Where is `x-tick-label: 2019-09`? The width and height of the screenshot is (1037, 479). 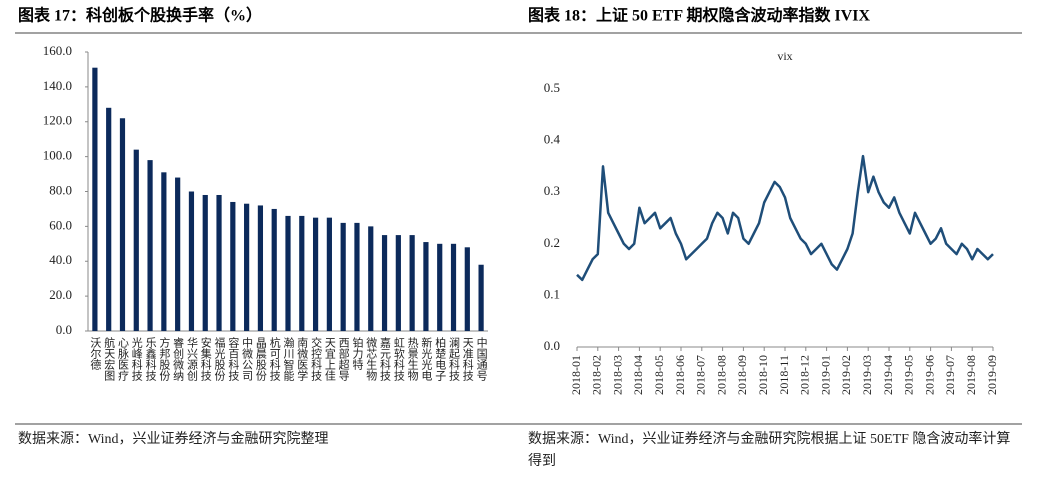 x-tick-label: 2019-09 is located at coordinates (992, 375).